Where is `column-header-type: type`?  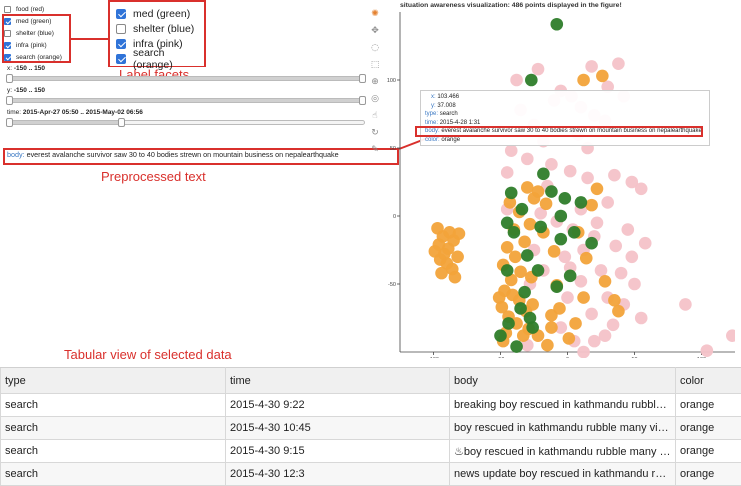 column-header-type: type is located at coordinates (113, 380).